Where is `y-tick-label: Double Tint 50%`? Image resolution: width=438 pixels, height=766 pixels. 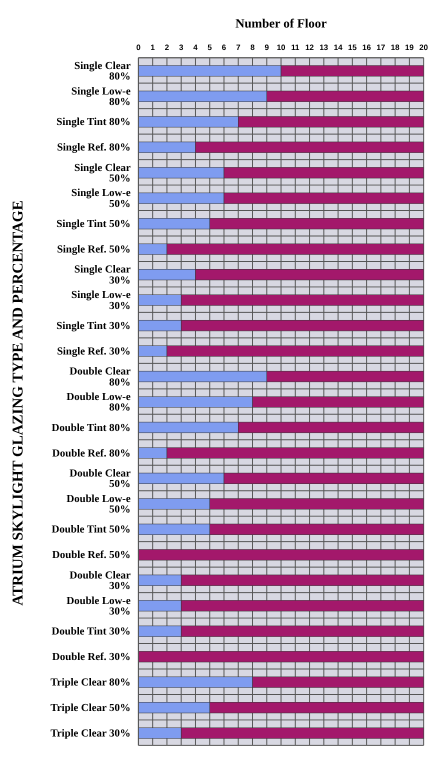
y-tick-label: Double Tint 50% is located at coordinates (92, 530).